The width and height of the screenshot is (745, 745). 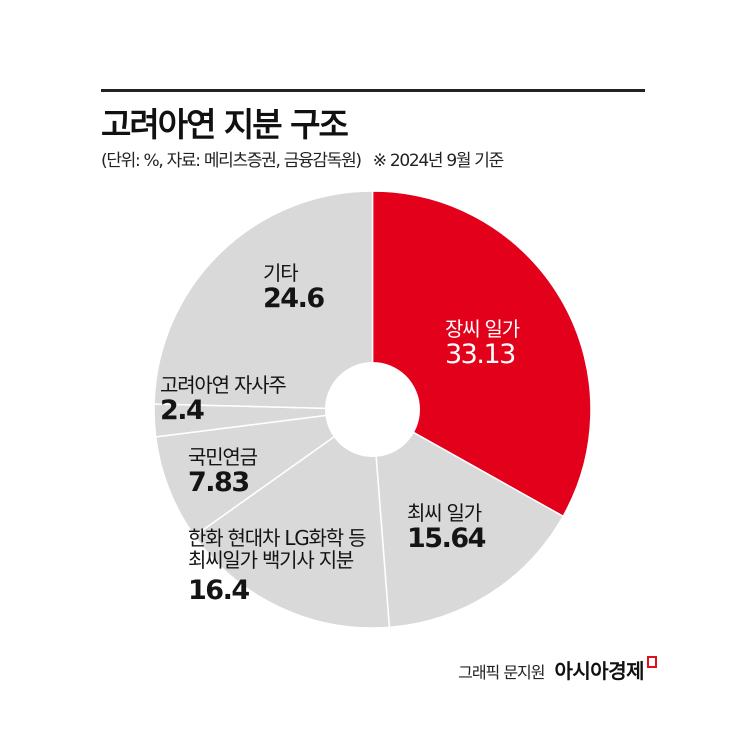 I want to click on label-value: 33.13, so click(x=480, y=355).